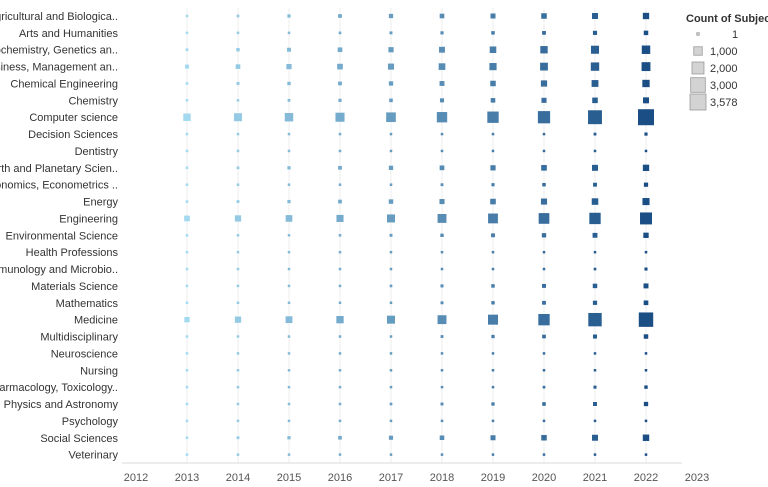 This screenshot has height=487, width=768. What do you see at coordinates (727, 62) in the screenshot?
I see `size-legend: Count of Subject A 1 1,000 2,000 3,000 3,578` at bounding box center [727, 62].